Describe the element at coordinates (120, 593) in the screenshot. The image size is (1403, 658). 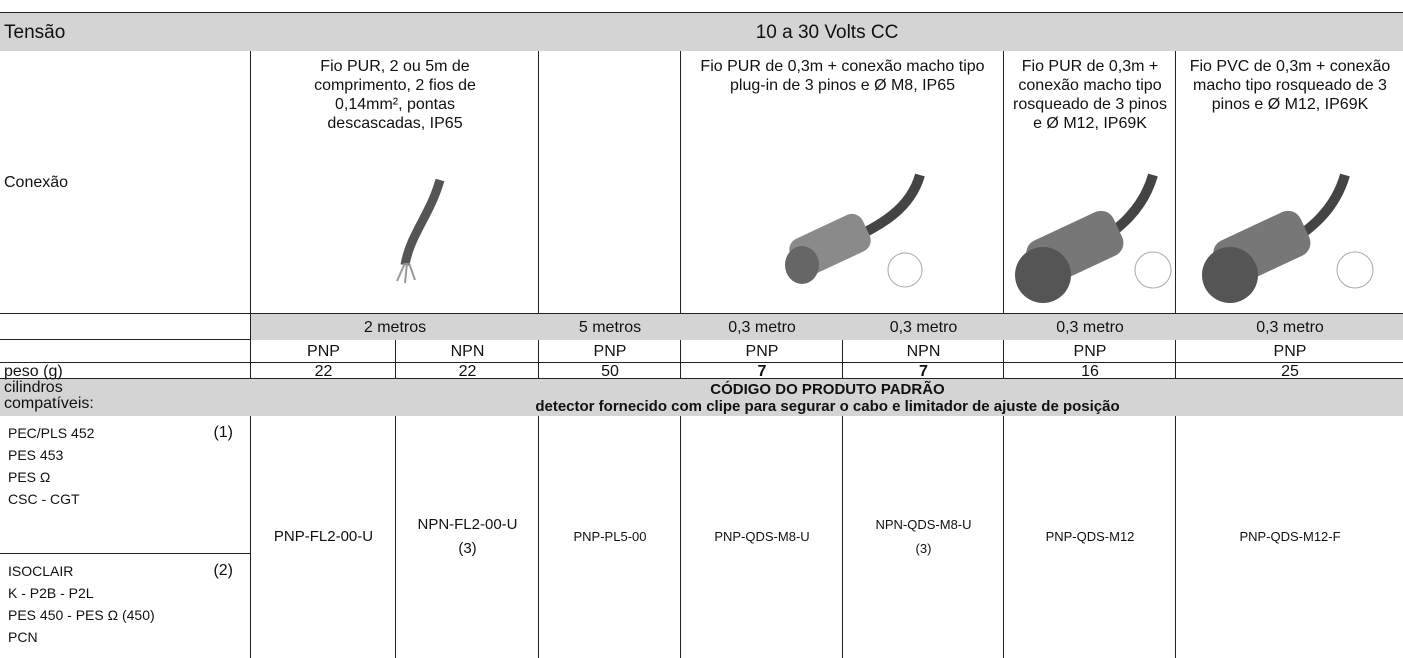
I see `cylinder-row: K - P2B - P2L` at that location.